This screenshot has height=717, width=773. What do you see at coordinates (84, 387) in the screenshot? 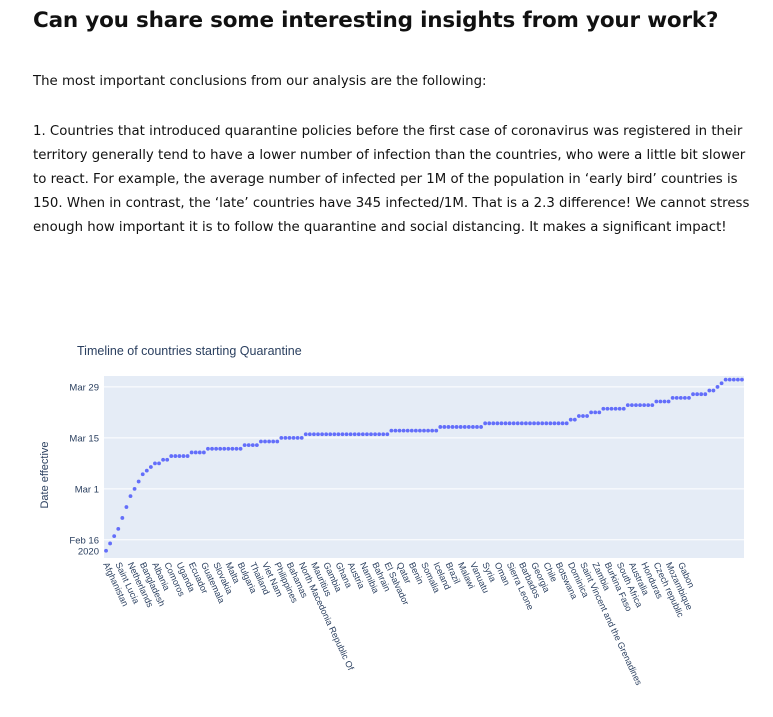
I see `y-tick-label: Mar 29` at bounding box center [84, 387].